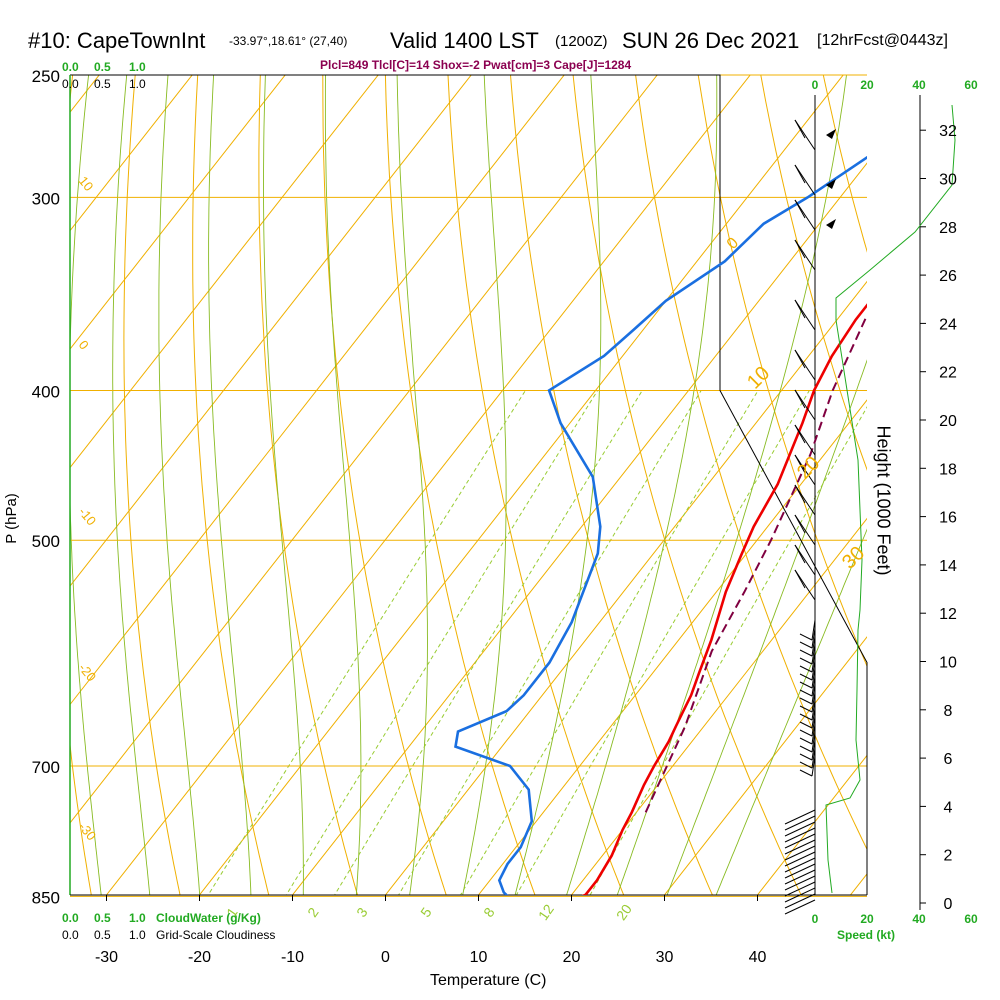 The image size is (1000, 1000). What do you see at coordinates (216, 935) in the screenshot?
I see `cloudiness-label: Grid-Scale Cloudiness` at bounding box center [216, 935].